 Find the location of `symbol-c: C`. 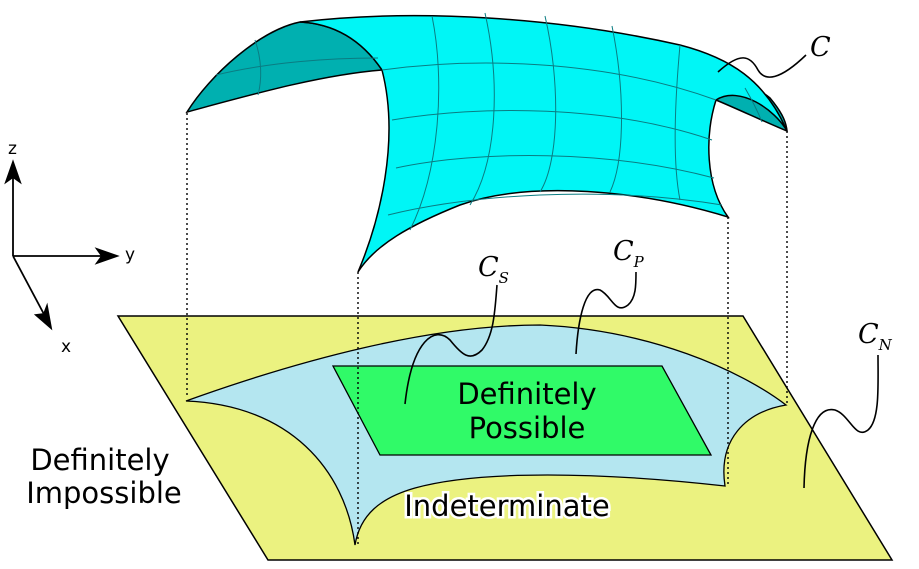

symbol-c: C is located at coordinates (820, 47).